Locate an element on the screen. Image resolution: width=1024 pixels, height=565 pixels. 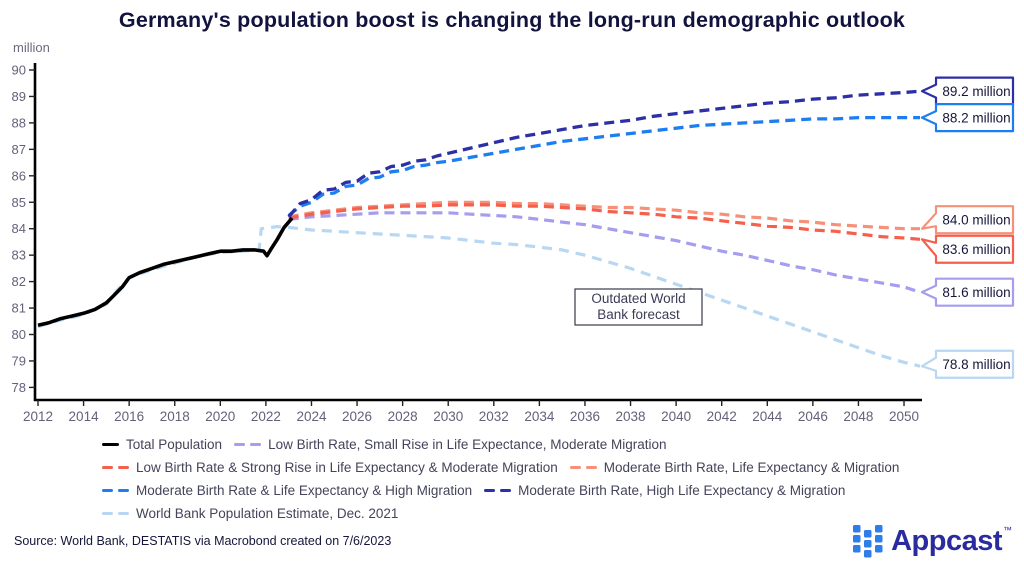
end-label-callout-78-8-million: 78.8 million is located at coordinates (967, 364).